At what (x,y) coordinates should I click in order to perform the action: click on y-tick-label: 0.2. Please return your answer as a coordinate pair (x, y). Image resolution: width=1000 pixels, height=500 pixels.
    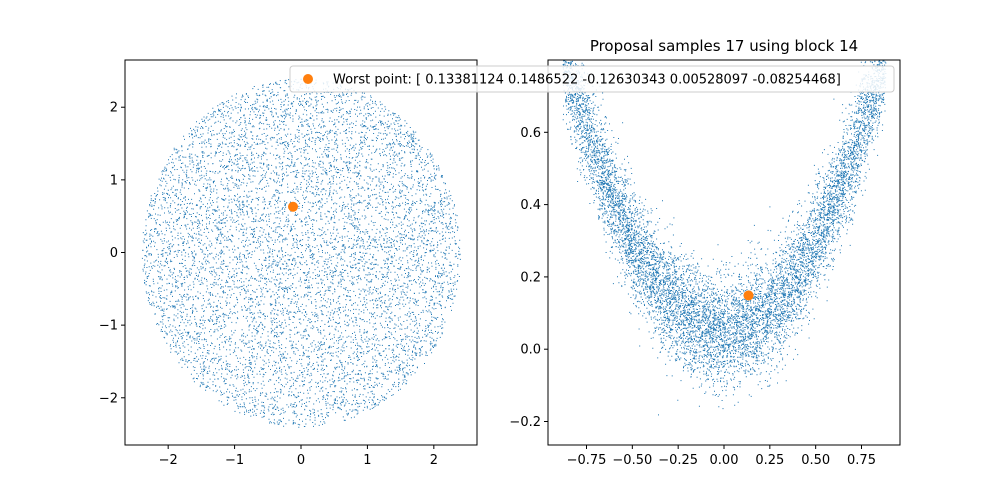
    Looking at the image, I should click on (530, 277).